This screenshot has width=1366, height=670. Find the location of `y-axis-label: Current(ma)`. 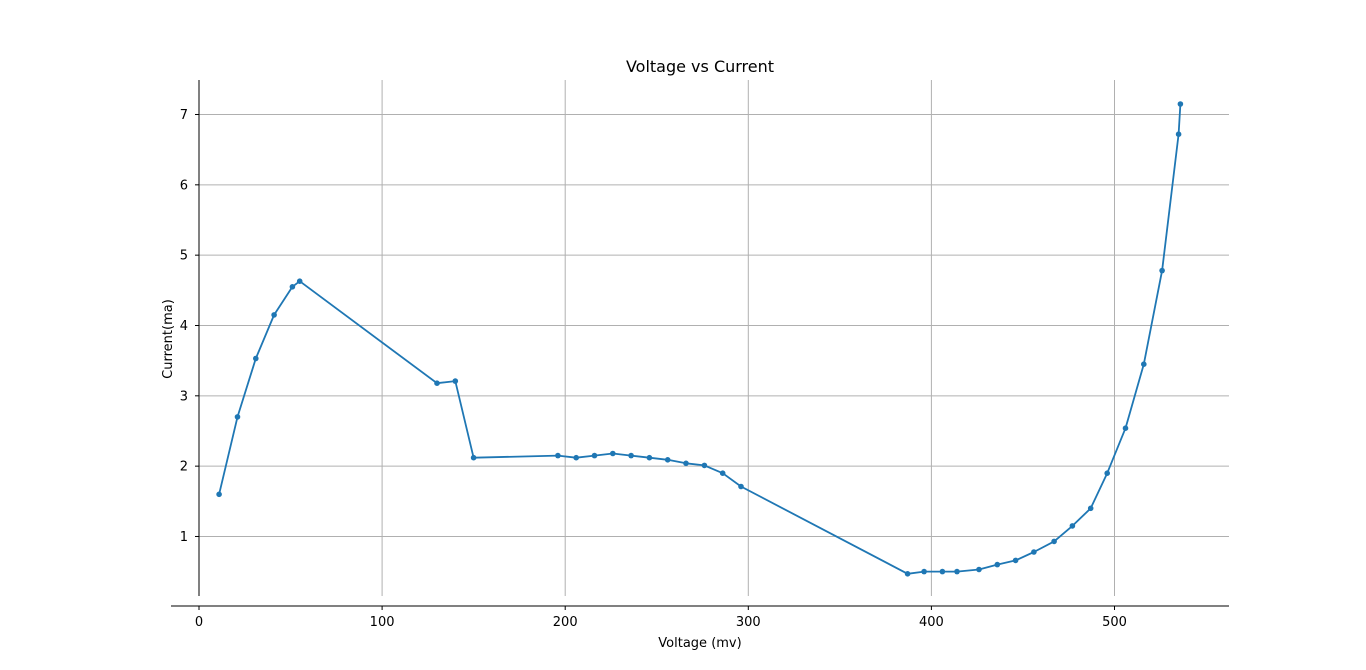

y-axis-label: Current(ma) is located at coordinates (168, 339).